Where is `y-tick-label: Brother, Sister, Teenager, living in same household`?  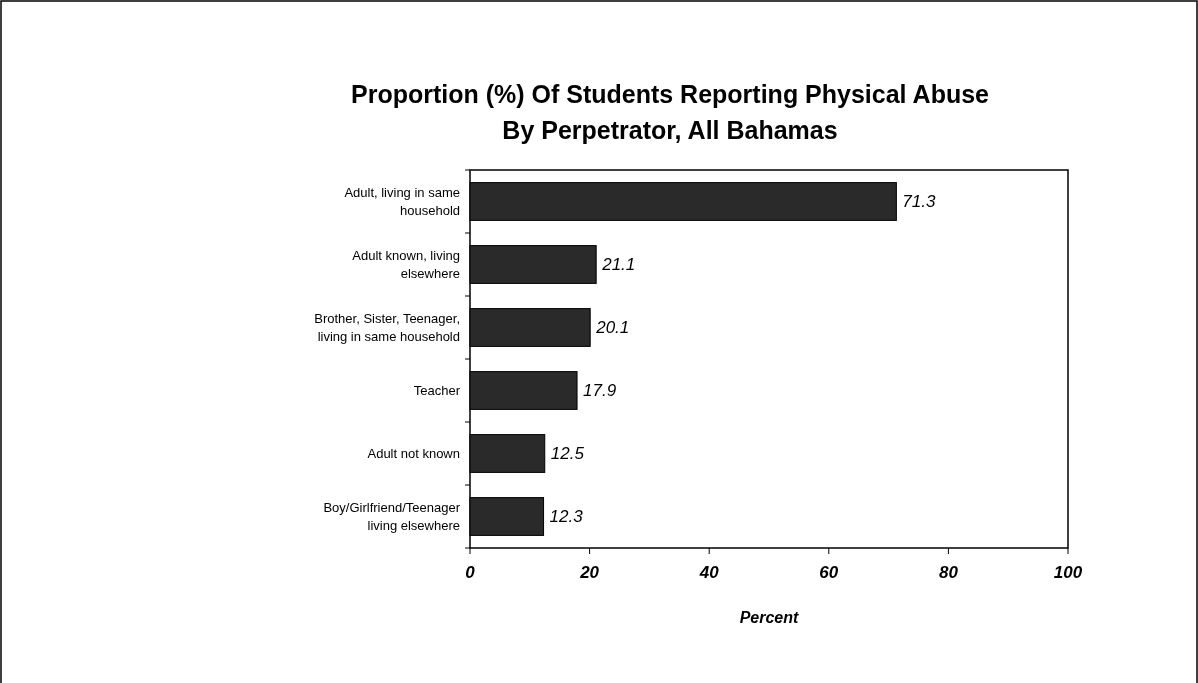
y-tick-label: Brother, Sister, Teenager, living in same household is located at coordinates (387, 328).